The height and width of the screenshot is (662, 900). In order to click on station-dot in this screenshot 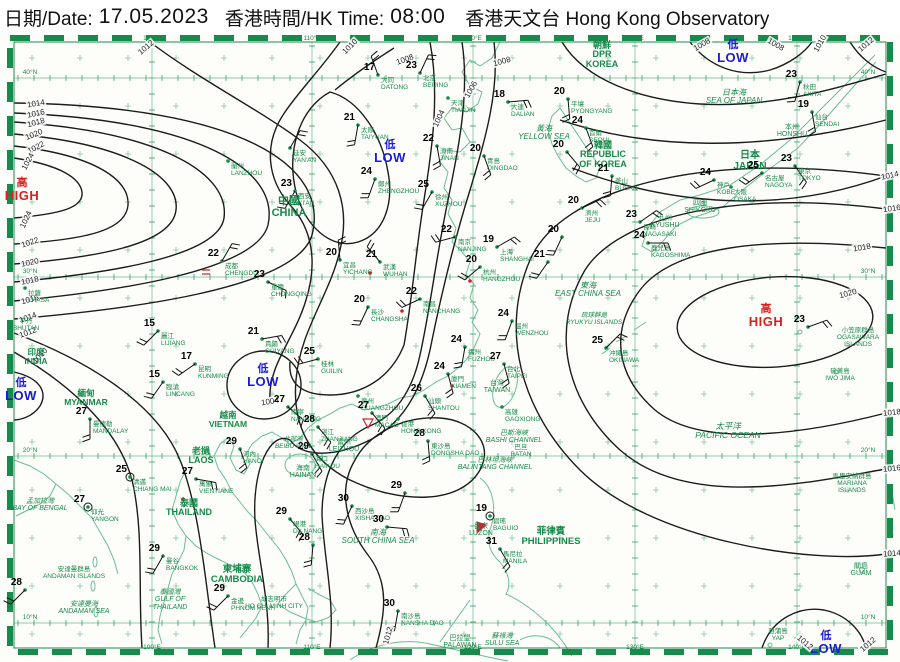, I will do `click(358, 396)`.